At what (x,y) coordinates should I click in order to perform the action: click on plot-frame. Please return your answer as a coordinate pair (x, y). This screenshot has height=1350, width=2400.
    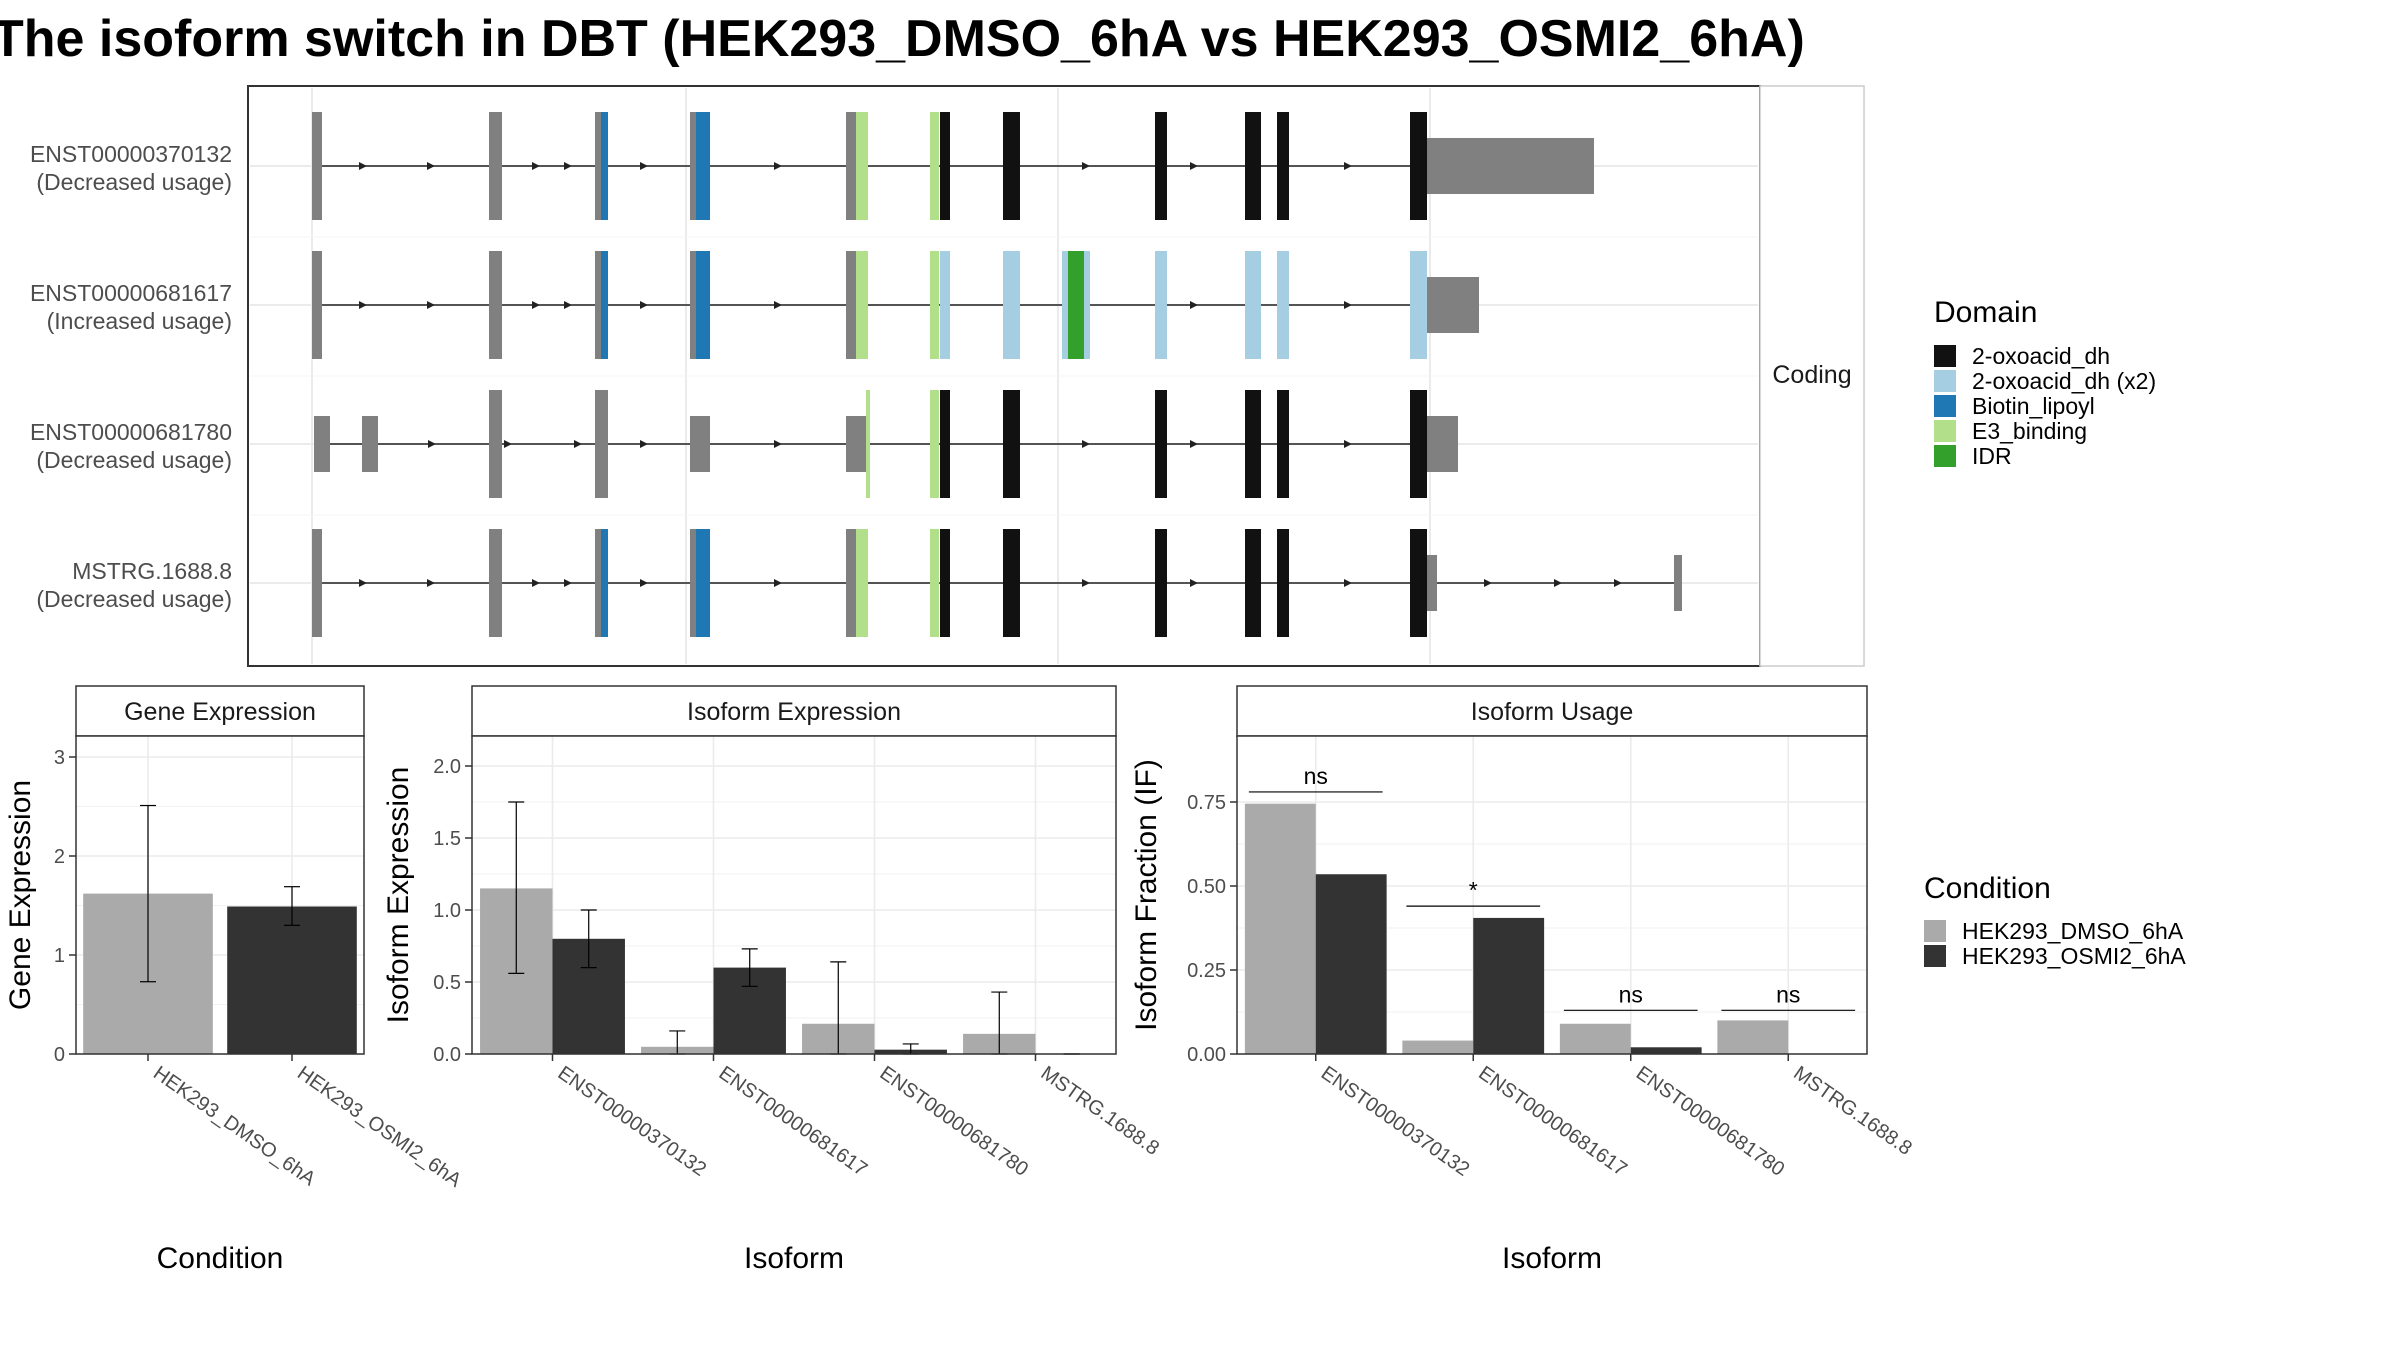
    Looking at the image, I should click on (1552, 895).